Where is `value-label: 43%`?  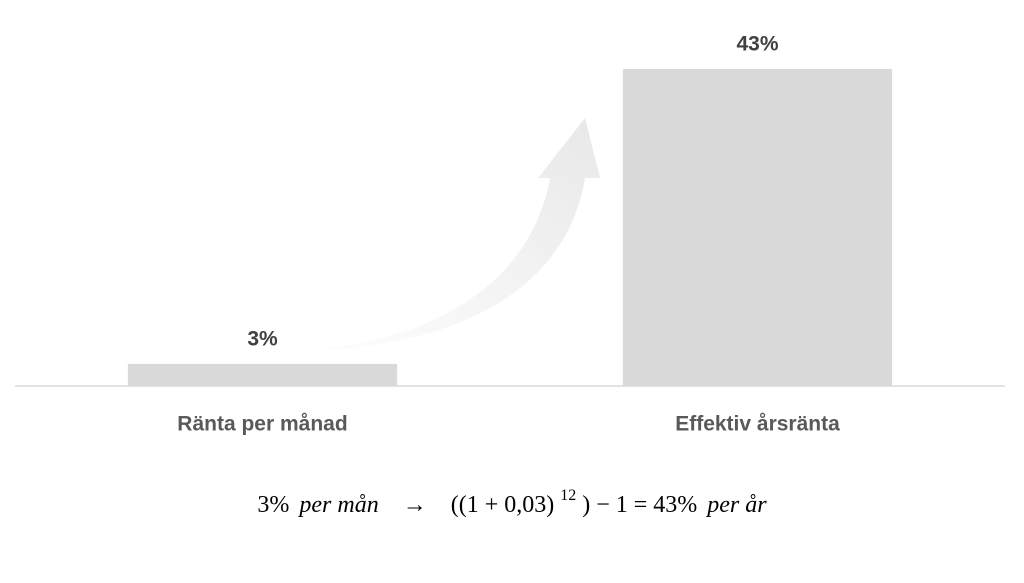 value-label: 43% is located at coordinates (757, 44).